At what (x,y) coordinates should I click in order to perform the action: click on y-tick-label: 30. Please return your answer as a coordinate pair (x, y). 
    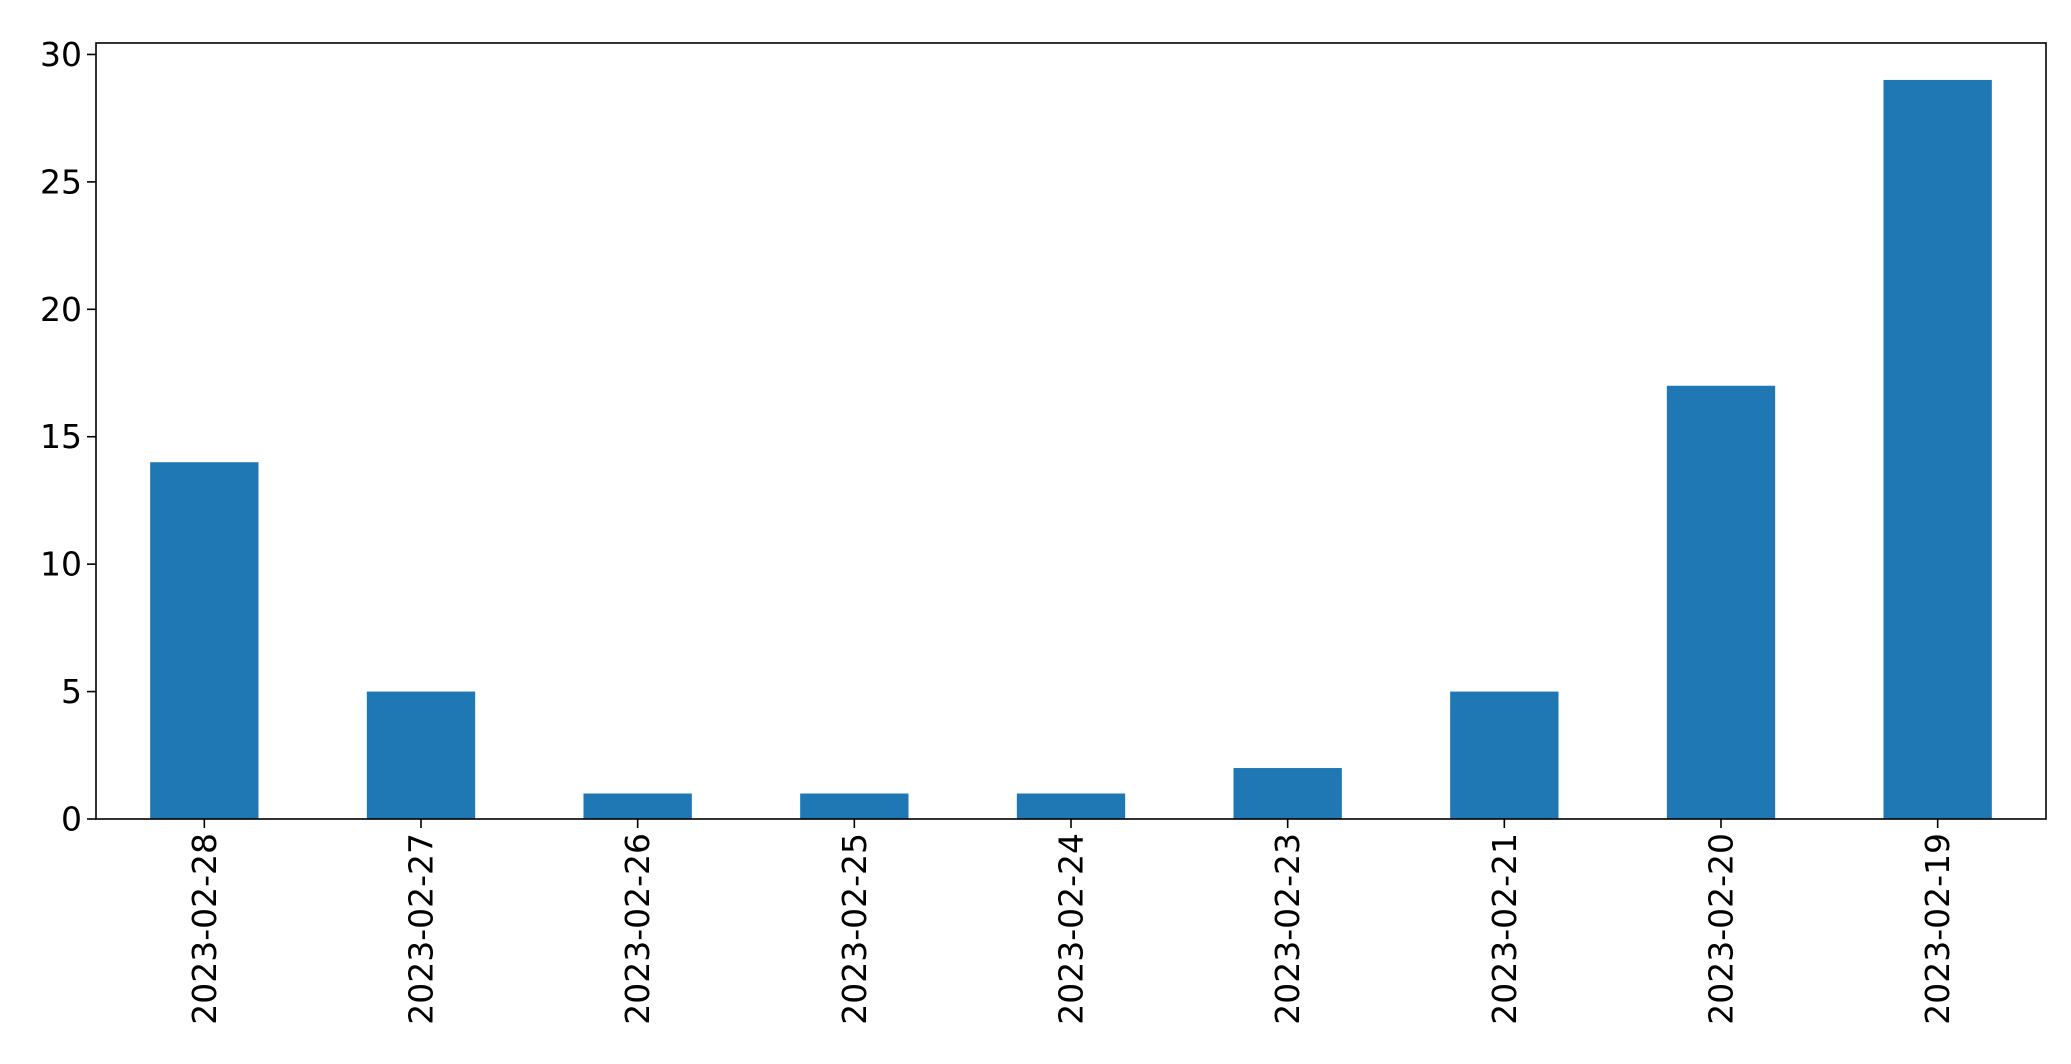
    Looking at the image, I should click on (61, 54).